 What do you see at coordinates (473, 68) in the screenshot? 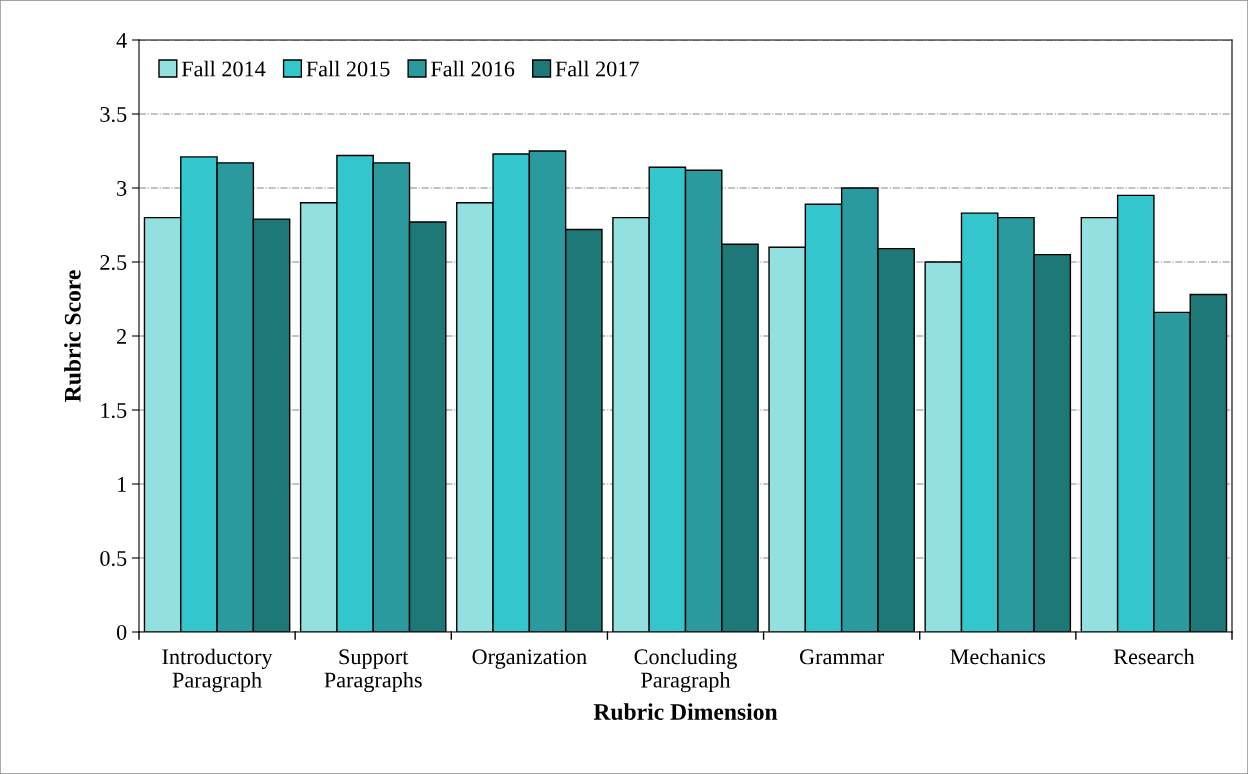
I see `legend-label: Fall 2016` at bounding box center [473, 68].